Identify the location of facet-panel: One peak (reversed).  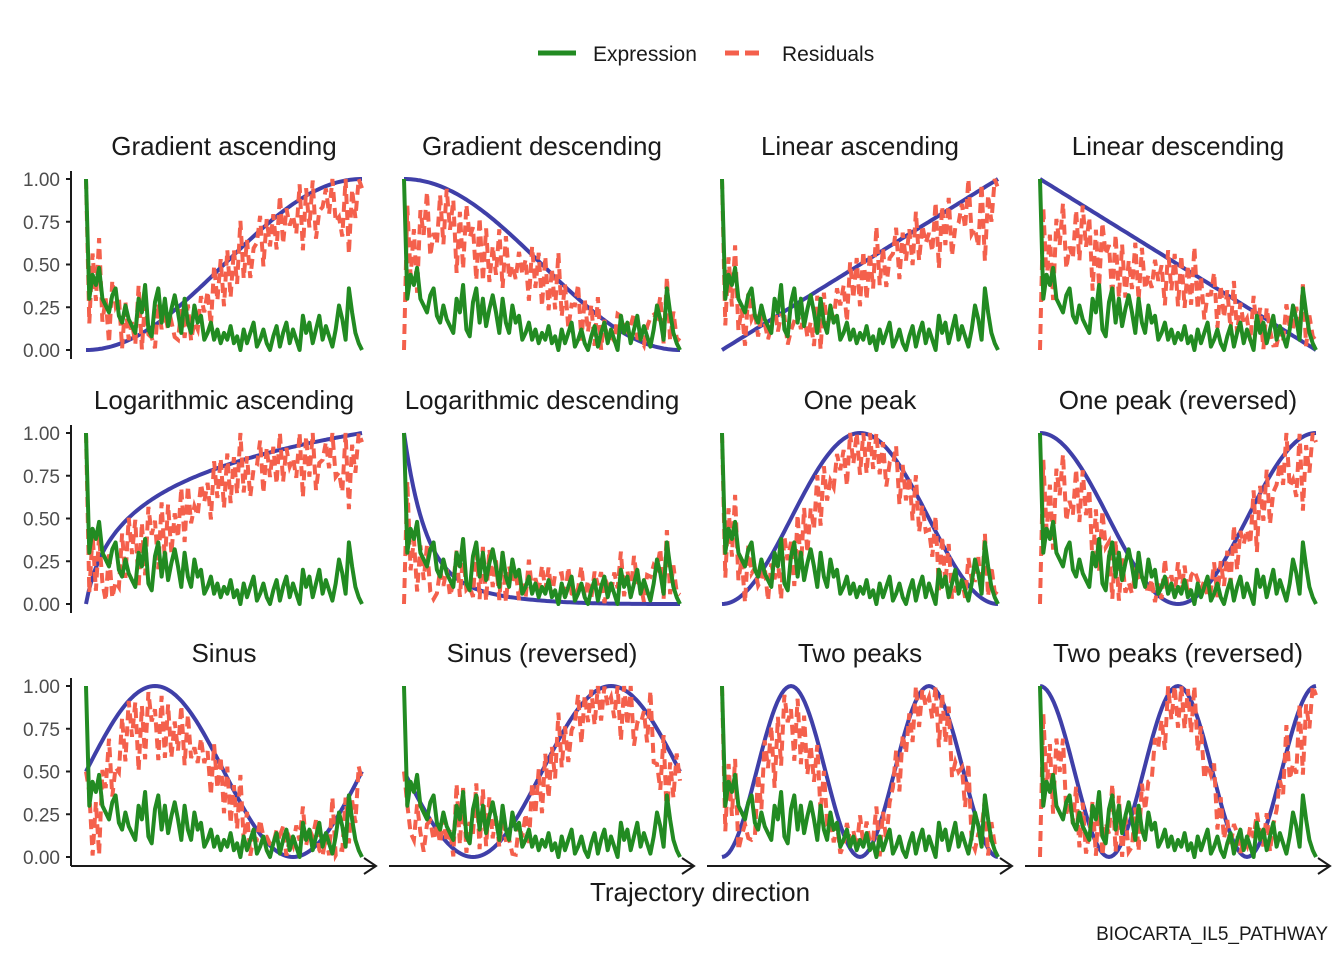
(1178, 496).